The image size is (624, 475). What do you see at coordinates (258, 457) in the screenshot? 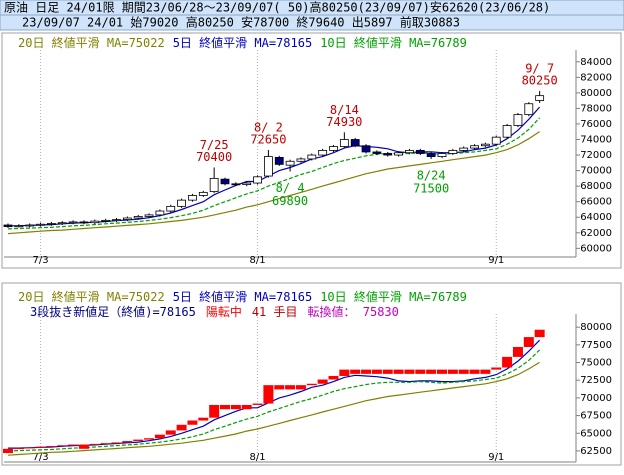
I see `x-tick-label: 8/1` at bounding box center [258, 457].